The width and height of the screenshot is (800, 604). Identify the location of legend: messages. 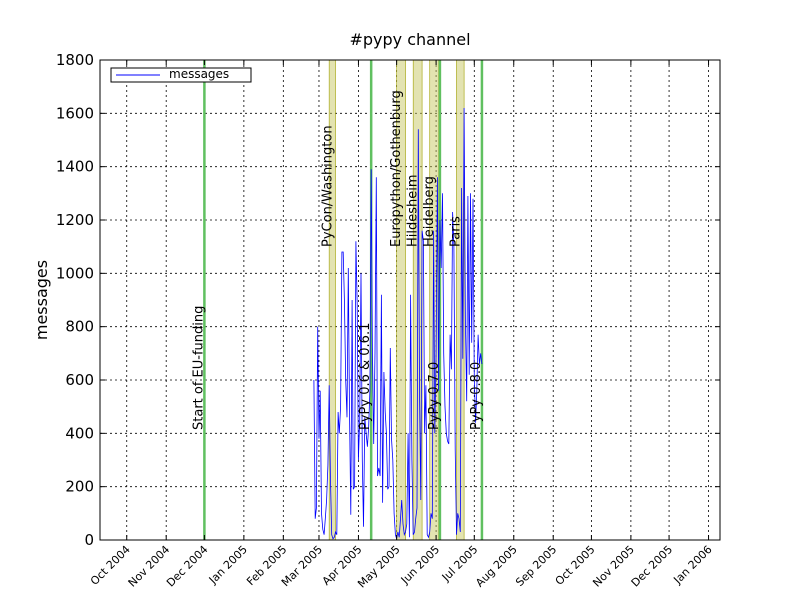
(181, 75).